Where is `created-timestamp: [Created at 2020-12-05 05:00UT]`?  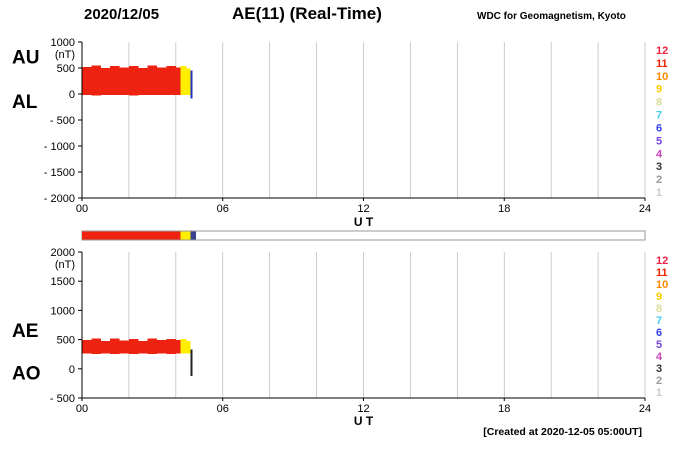
created-timestamp: [Created at 2020-12-05 05:00UT] is located at coordinates (562, 432).